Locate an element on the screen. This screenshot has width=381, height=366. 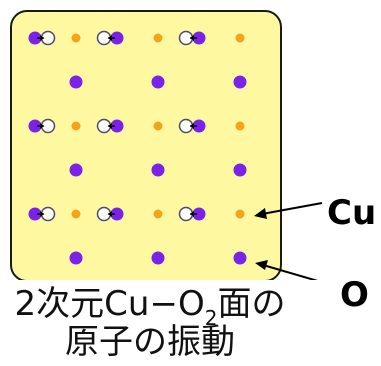
oxygen-label: O is located at coordinates (354, 295).